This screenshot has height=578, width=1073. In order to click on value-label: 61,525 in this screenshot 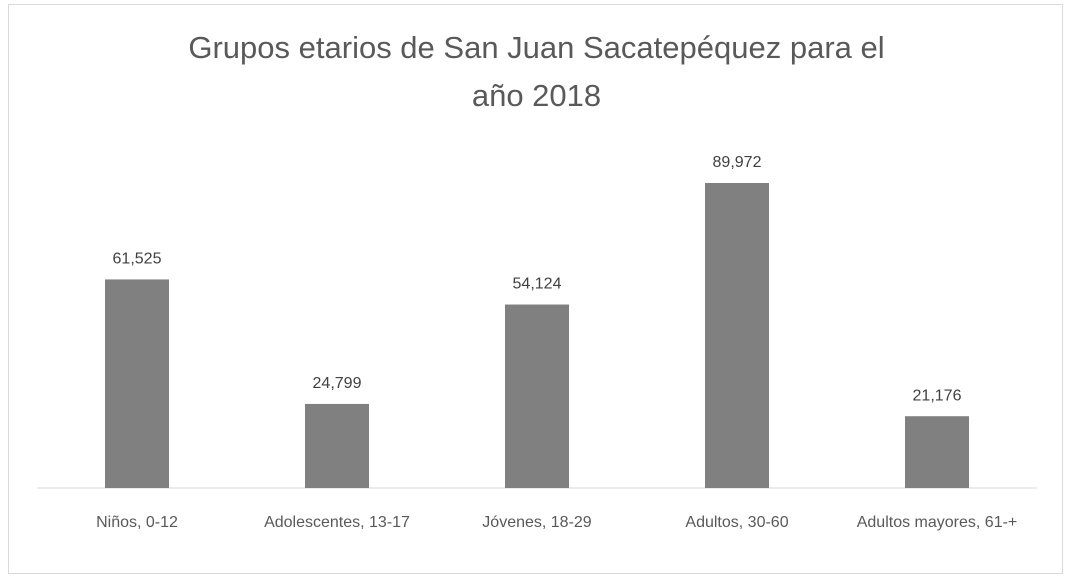, I will do `click(137, 259)`.